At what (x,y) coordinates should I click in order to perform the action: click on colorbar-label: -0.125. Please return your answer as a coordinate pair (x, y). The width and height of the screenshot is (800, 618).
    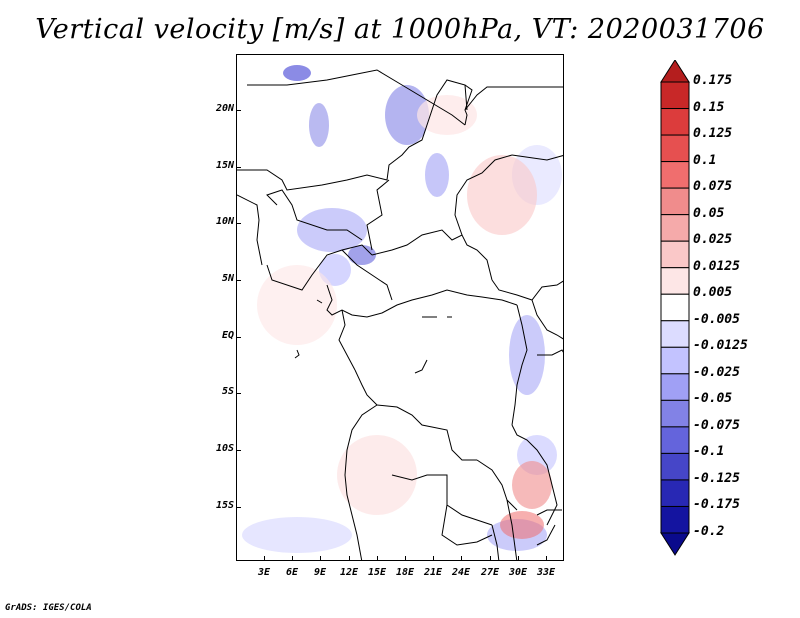
    Looking at the image, I should click on (716, 478).